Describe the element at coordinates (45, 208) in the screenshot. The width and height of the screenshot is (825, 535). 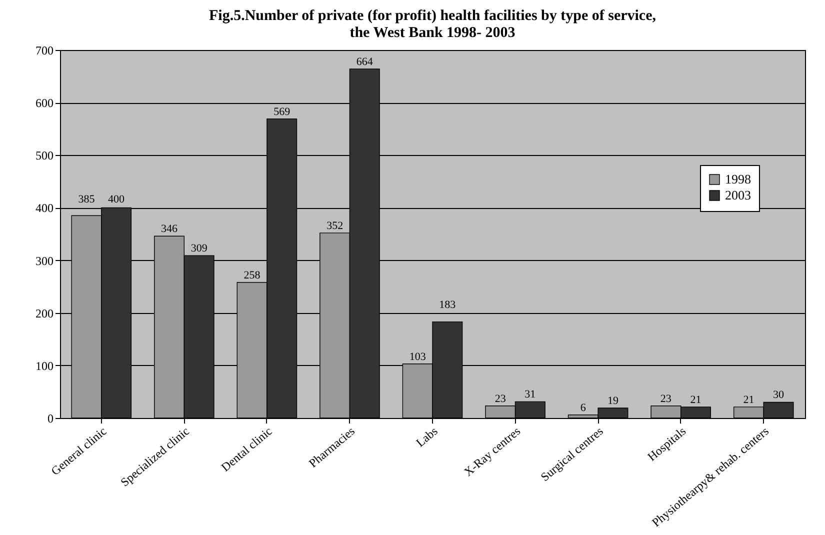
I see `y-tick-label: 400` at that location.